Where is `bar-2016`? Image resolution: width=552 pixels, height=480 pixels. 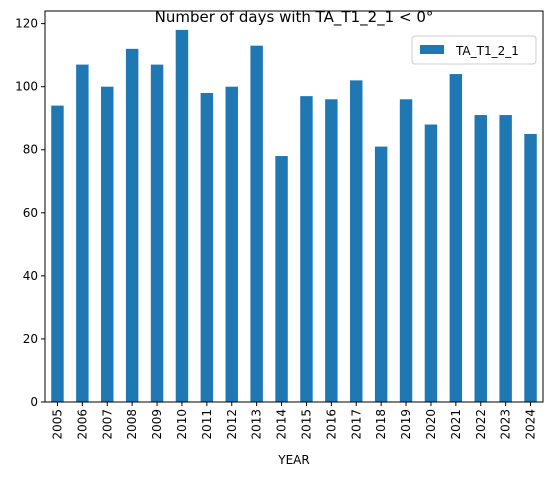
bar-2016 is located at coordinates (331, 250).